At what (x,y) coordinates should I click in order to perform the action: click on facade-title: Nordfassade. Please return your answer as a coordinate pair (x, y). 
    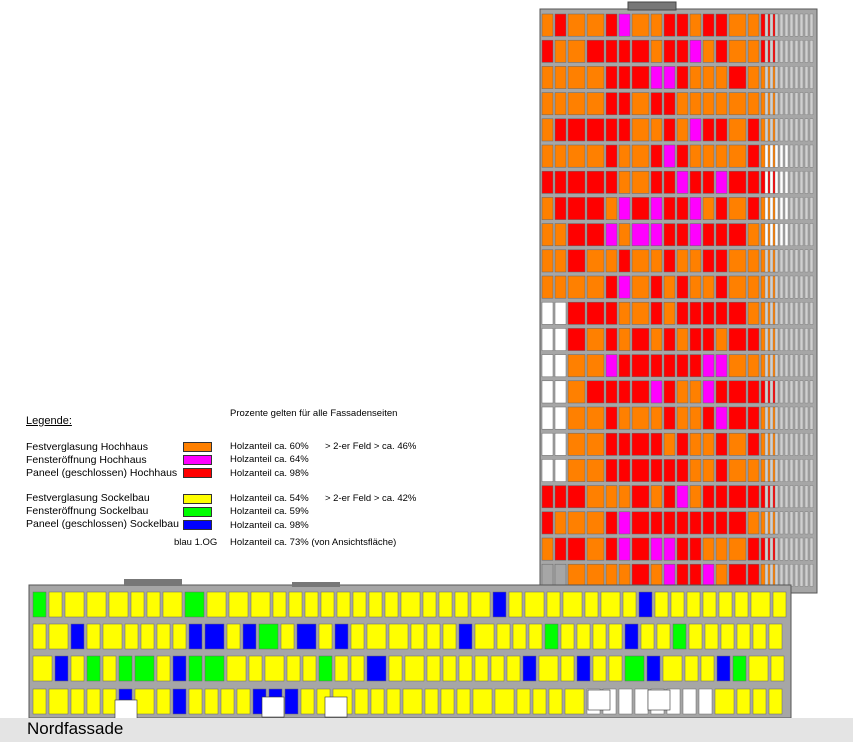
    Looking at the image, I should click on (75, 728).